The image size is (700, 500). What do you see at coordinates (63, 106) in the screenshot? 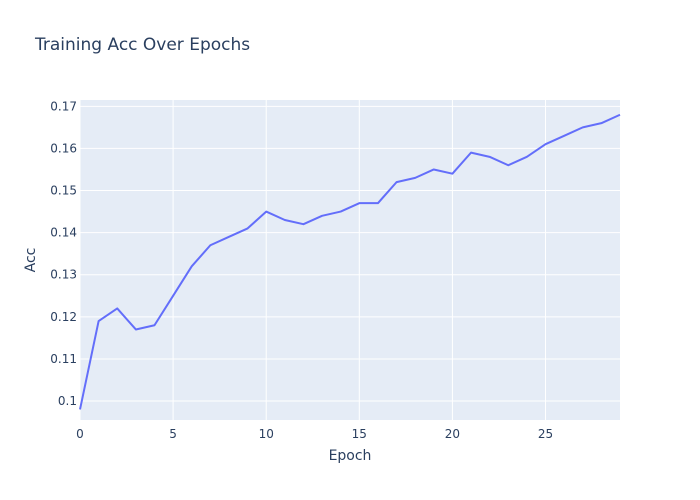
I see `y-tick-label: 0.17` at bounding box center [63, 106].